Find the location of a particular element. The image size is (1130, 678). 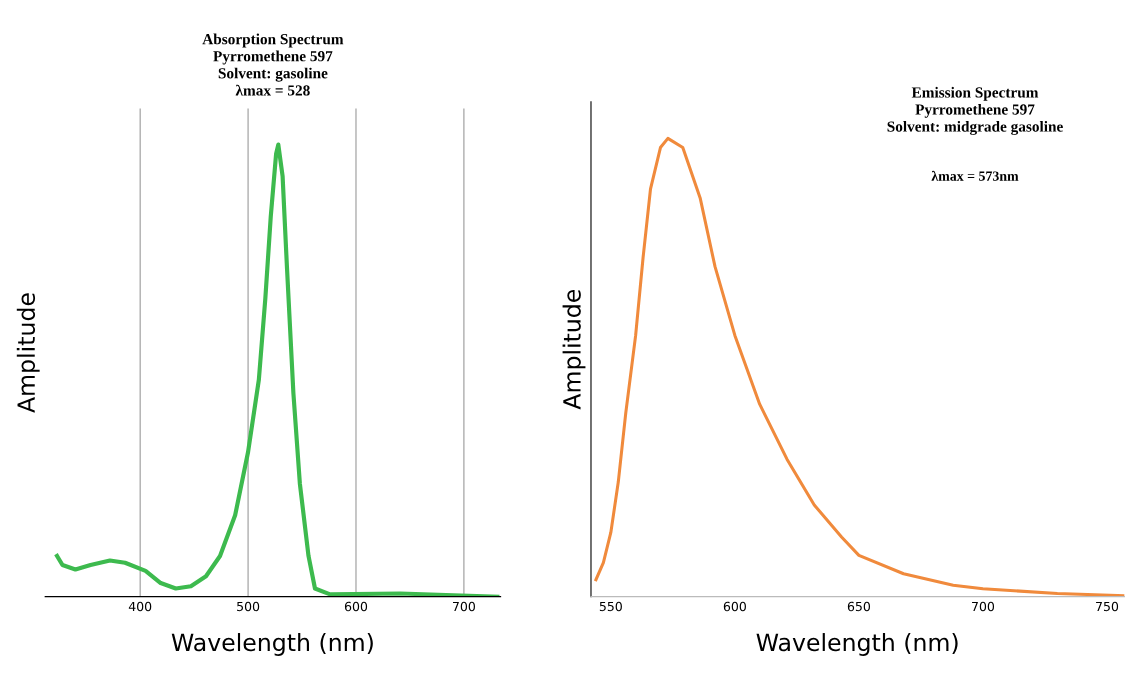

x-tick-label: 750 is located at coordinates (1107, 606).